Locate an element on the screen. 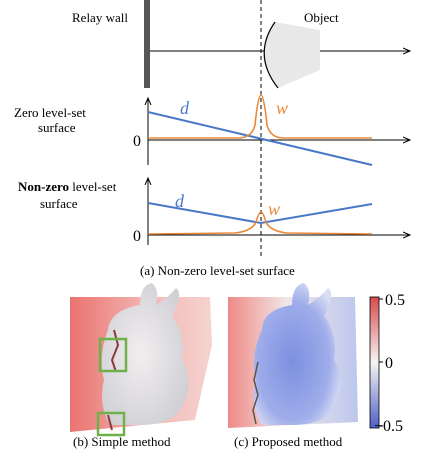 This screenshot has height=458, width=428. colorbar-label-zero: 0 is located at coordinates (389, 363).